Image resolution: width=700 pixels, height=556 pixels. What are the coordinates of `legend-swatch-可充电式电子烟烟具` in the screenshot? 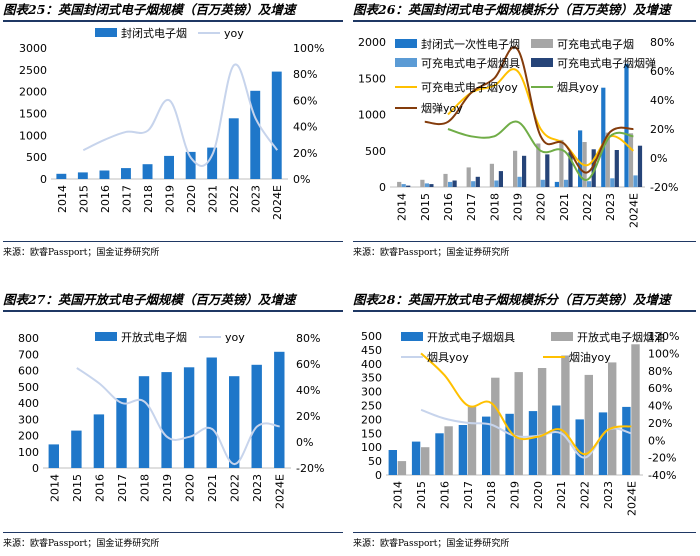 It's located at (406, 62).